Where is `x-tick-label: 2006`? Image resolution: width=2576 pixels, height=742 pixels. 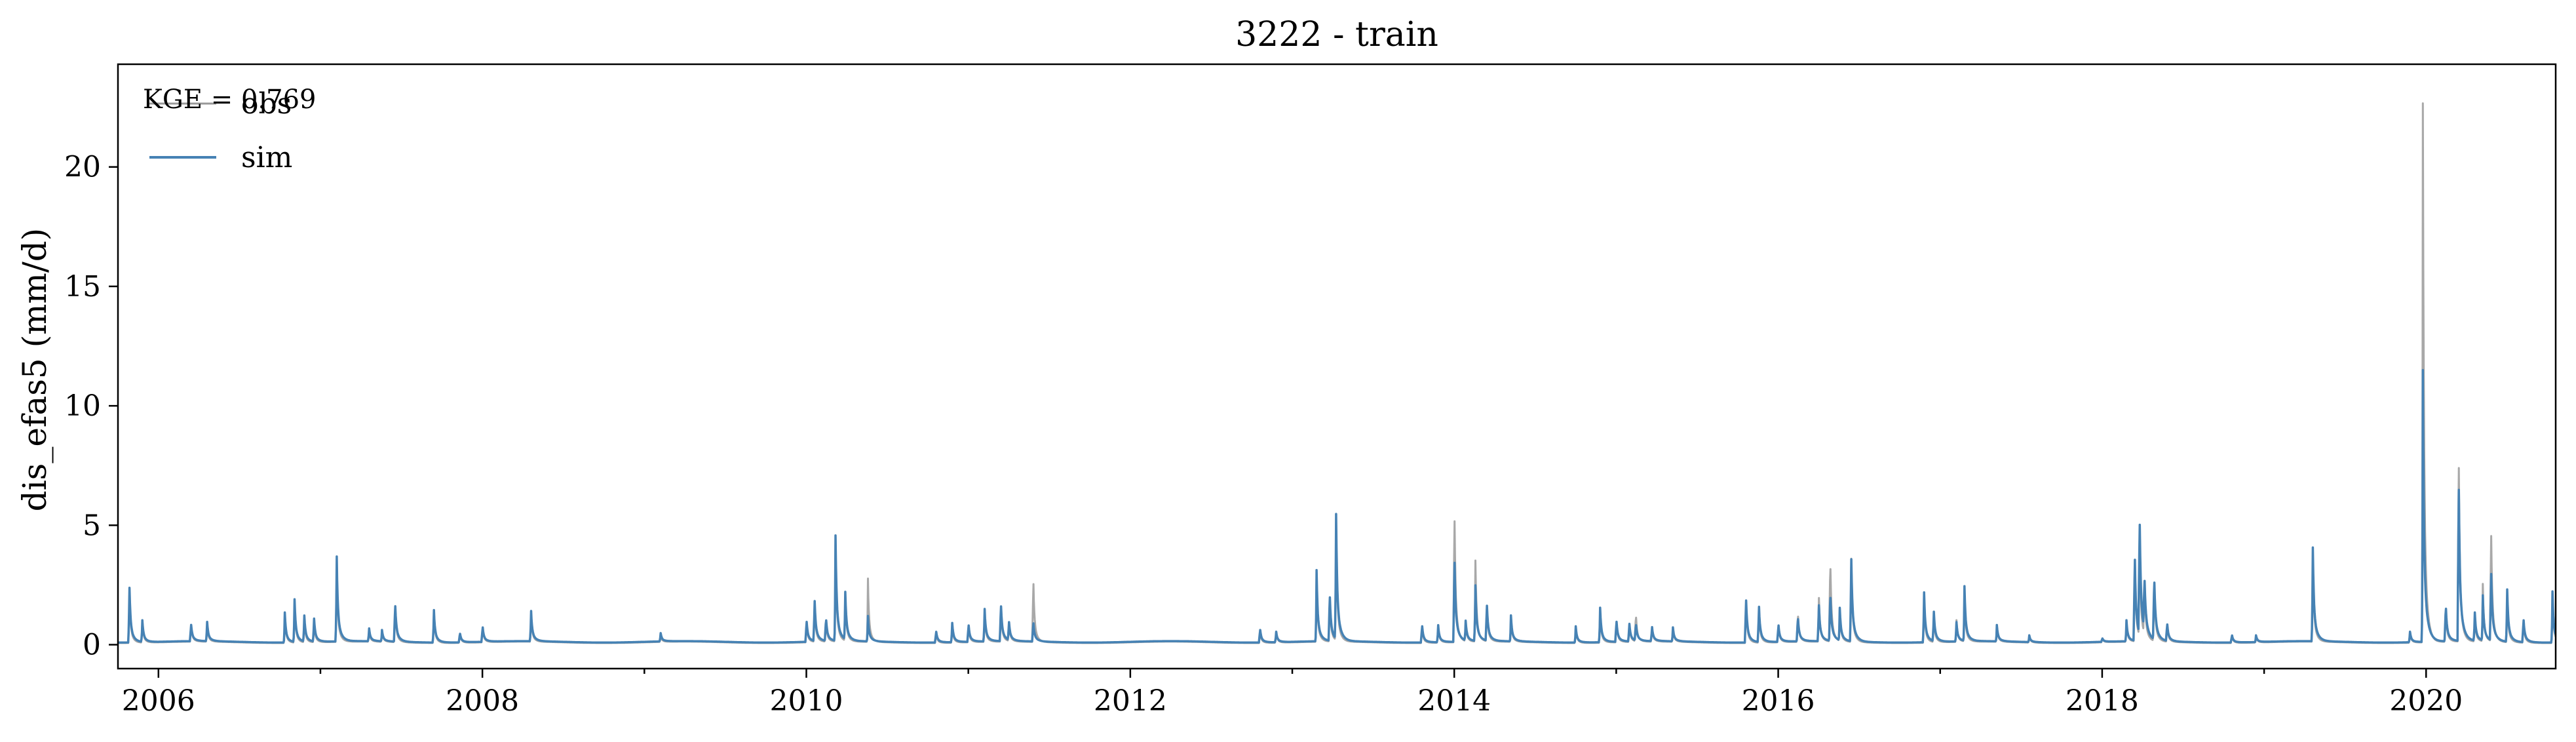 x-tick-label: 2006 is located at coordinates (158, 701).